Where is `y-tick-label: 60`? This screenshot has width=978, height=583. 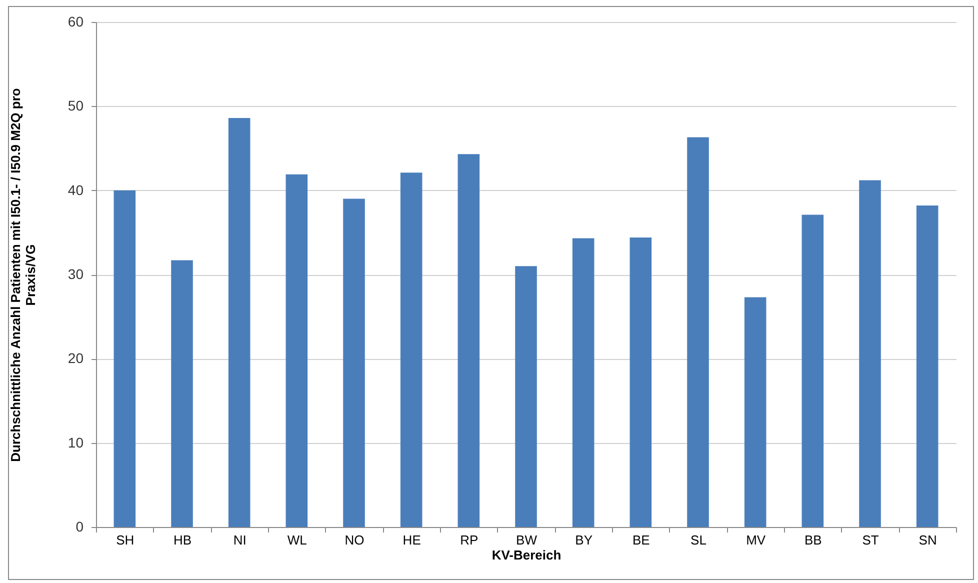 y-tick-label: 60 is located at coordinates (76, 22).